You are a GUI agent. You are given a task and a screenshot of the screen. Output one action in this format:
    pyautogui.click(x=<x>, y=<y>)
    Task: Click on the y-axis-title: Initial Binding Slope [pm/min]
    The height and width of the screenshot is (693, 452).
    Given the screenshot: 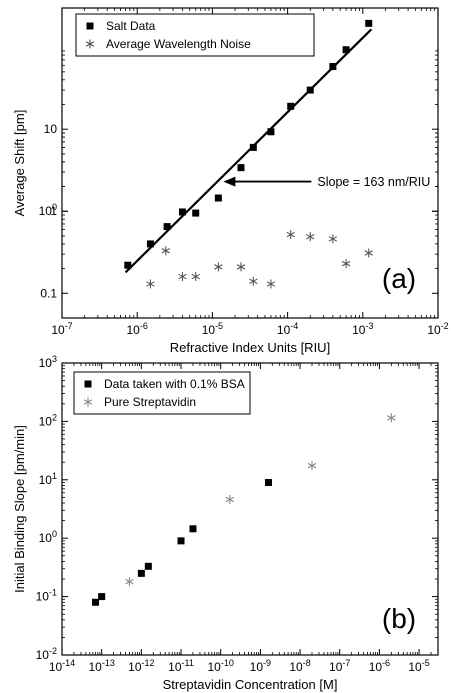 What is the action you would take?
    pyautogui.click(x=19, y=509)
    